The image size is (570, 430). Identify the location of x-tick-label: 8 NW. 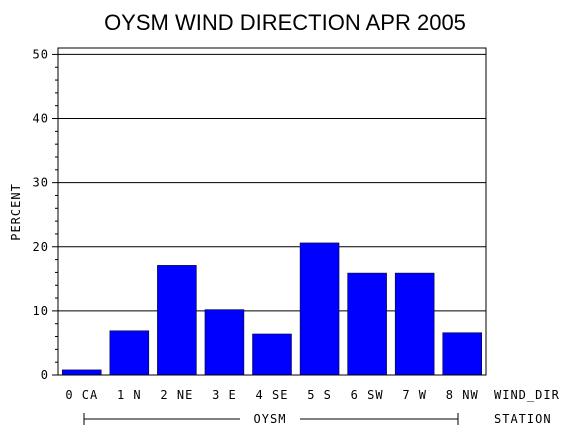
(462, 395).